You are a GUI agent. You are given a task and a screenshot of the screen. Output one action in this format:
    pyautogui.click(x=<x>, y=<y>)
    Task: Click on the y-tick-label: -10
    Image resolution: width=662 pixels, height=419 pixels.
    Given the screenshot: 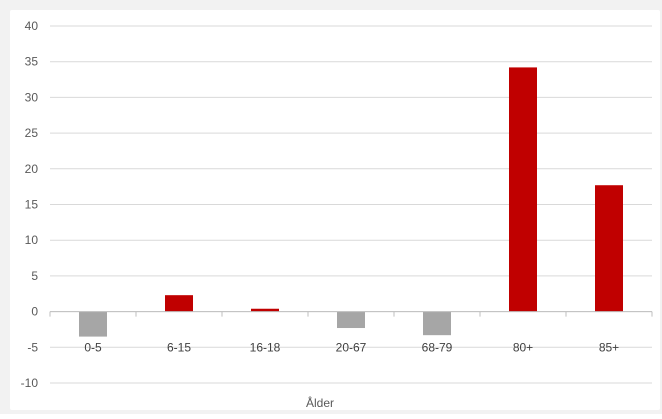 What is the action you would take?
    pyautogui.click(x=30, y=383)
    